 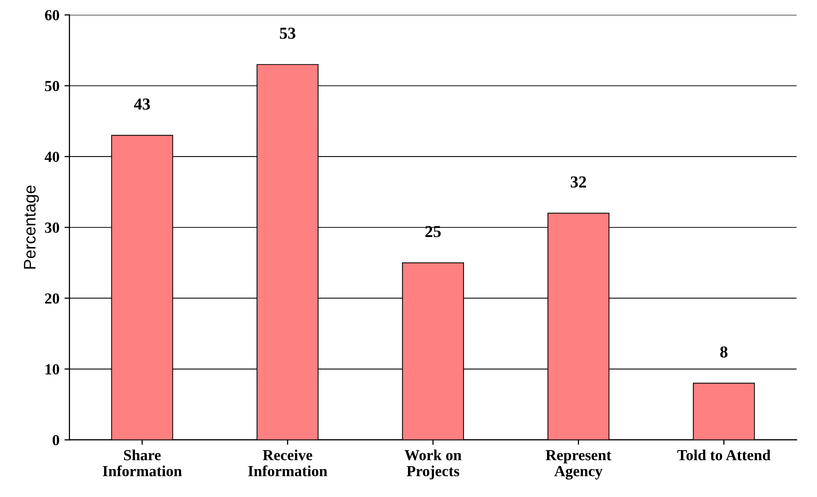 I want to click on x-tick-label: Represent Agency, so click(x=579, y=465).